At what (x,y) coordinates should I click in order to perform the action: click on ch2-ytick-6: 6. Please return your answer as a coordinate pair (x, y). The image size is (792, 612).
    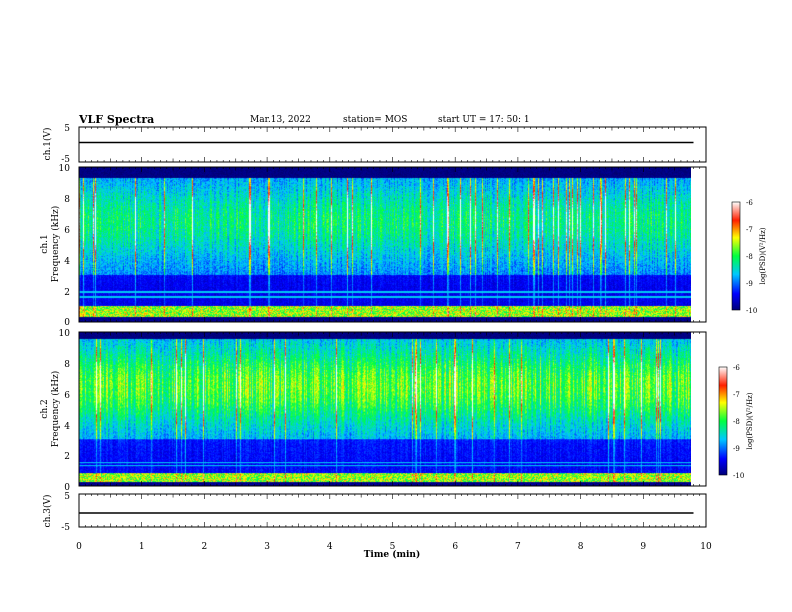
    Looking at the image, I should click on (67, 396).